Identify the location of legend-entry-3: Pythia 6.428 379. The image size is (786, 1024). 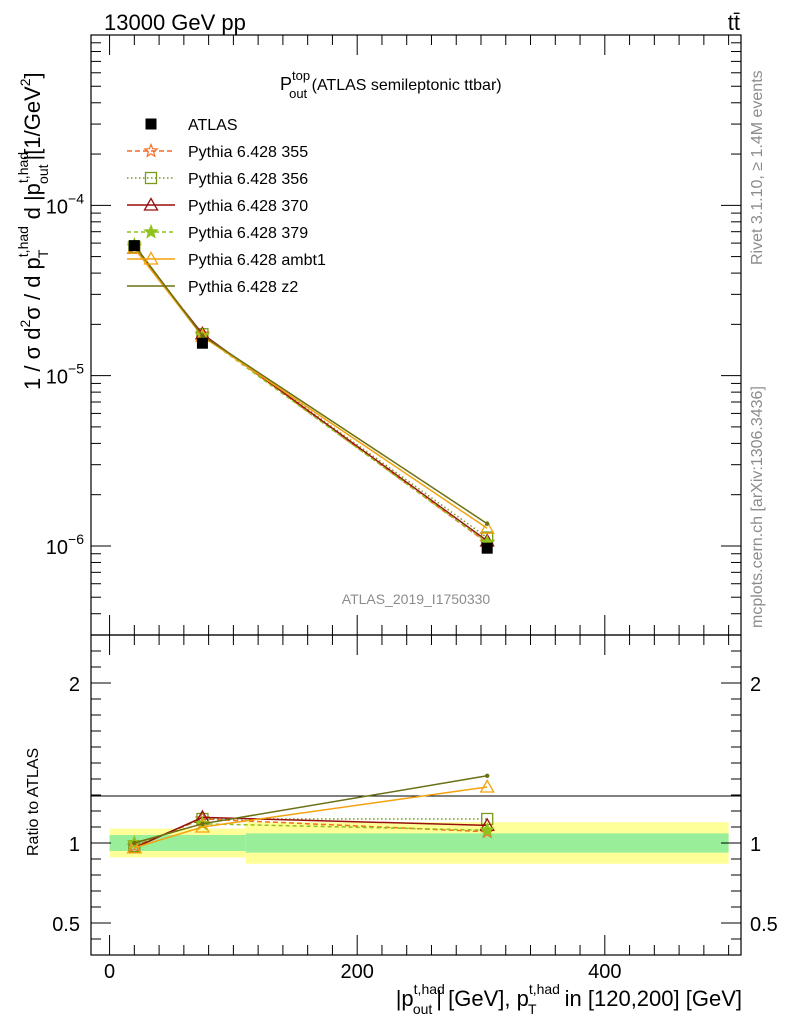
(217, 232).